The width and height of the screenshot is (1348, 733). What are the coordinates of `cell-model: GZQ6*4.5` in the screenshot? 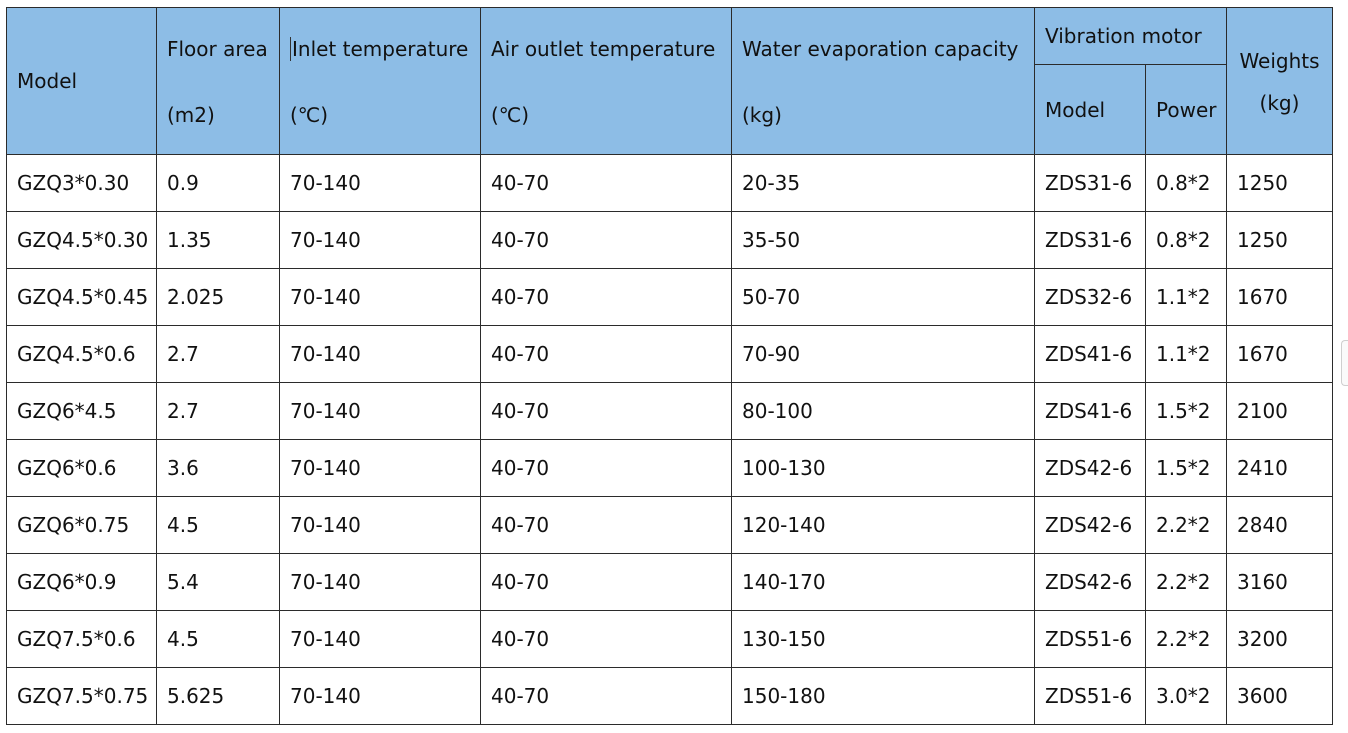 It's located at (81, 411).